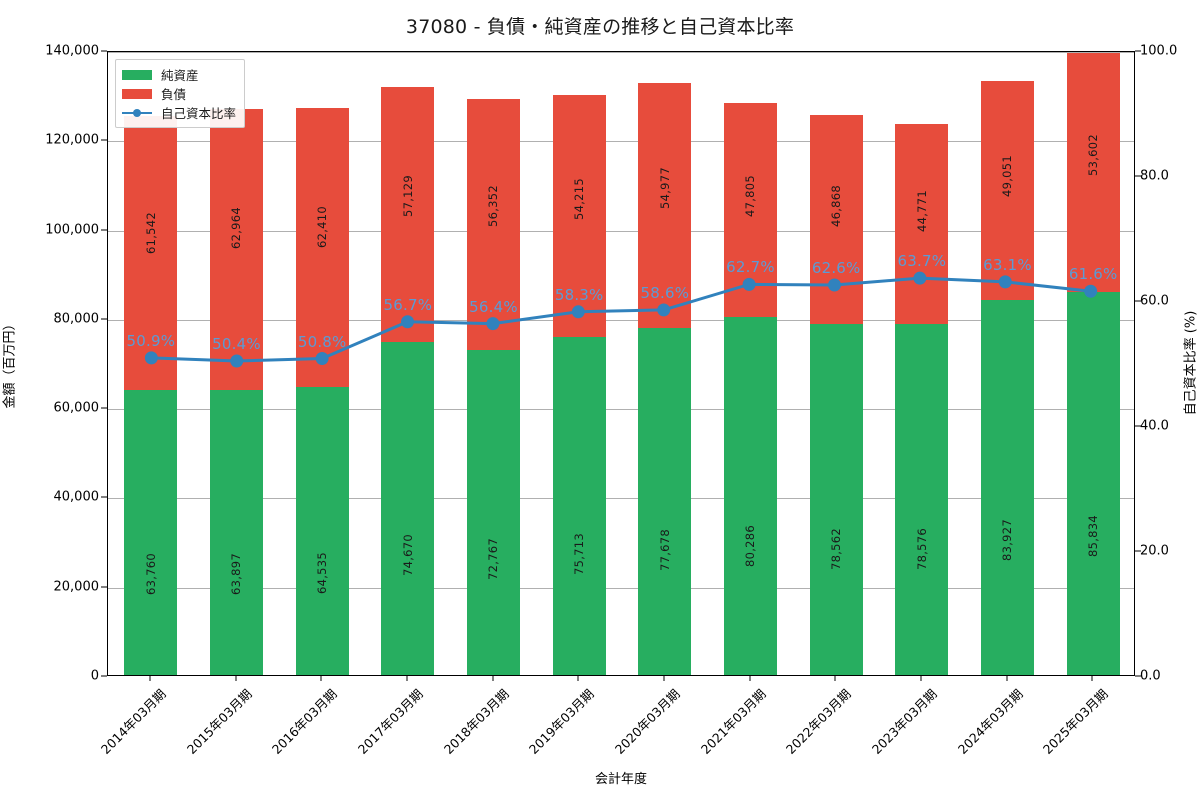 The height and width of the screenshot is (800, 1200). What do you see at coordinates (236, 362) in the screenshot?
I see `bar-group: 63,897 62,964` at bounding box center [236, 362].